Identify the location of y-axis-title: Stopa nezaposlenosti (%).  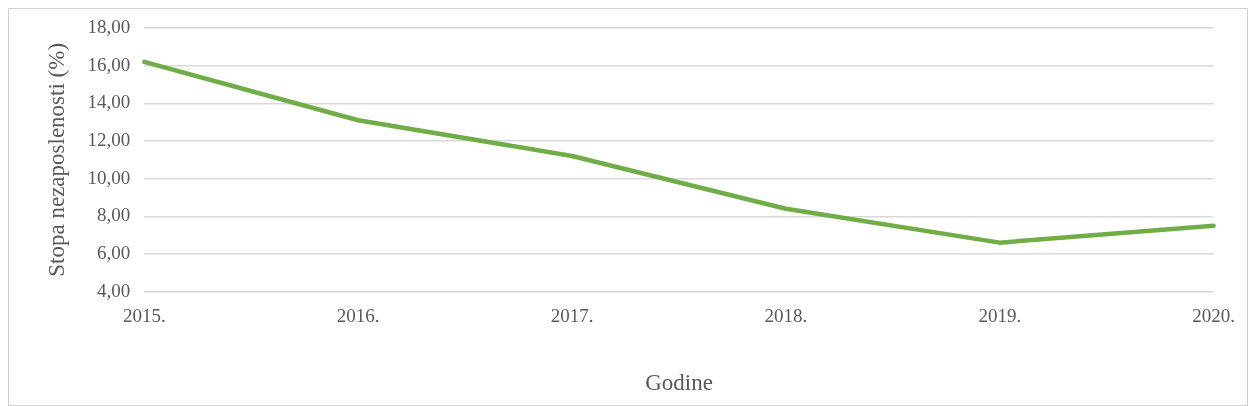
(56, 159).